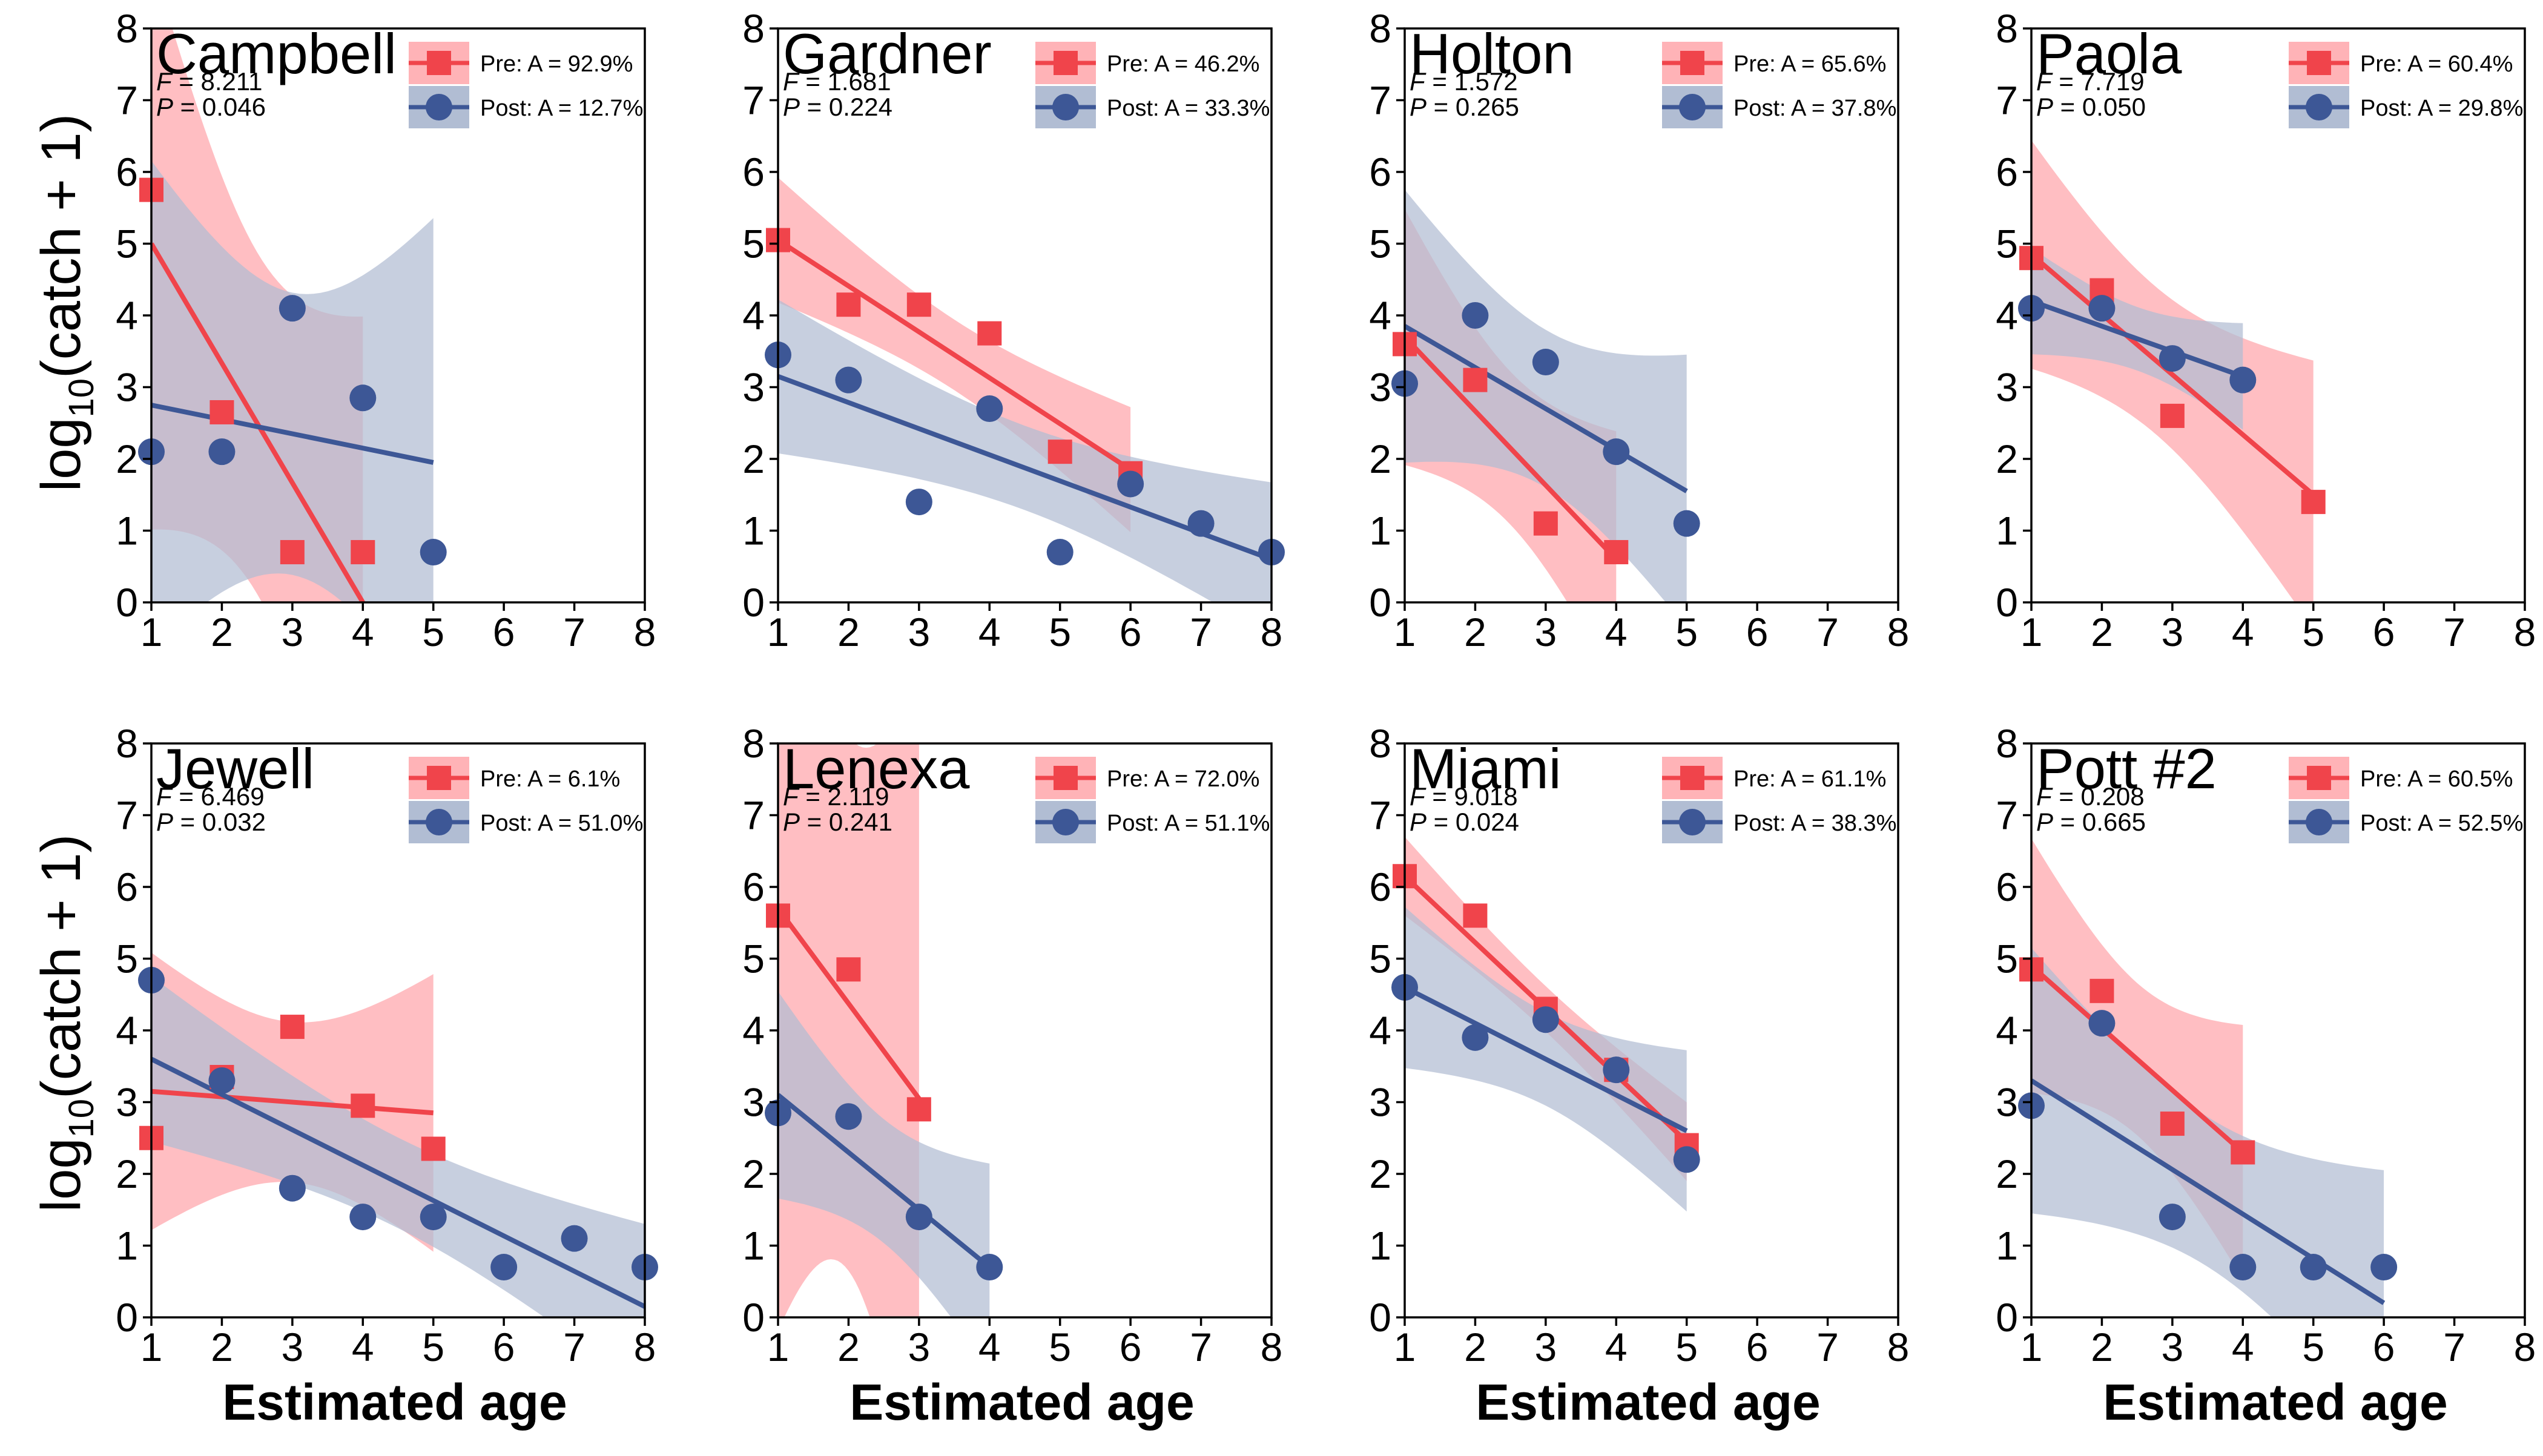  What do you see at coordinates (1183, 64) in the screenshot?
I see `legend-pre-label: Pre: A = 46.2%` at bounding box center [1183, 64].